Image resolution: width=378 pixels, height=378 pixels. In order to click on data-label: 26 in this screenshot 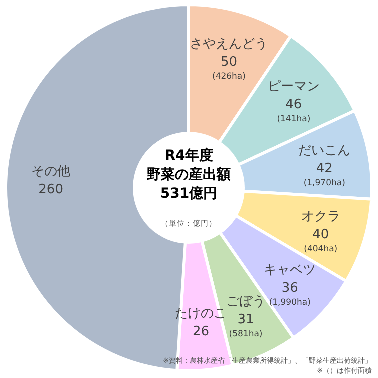, I will do `click(201, 332)`.